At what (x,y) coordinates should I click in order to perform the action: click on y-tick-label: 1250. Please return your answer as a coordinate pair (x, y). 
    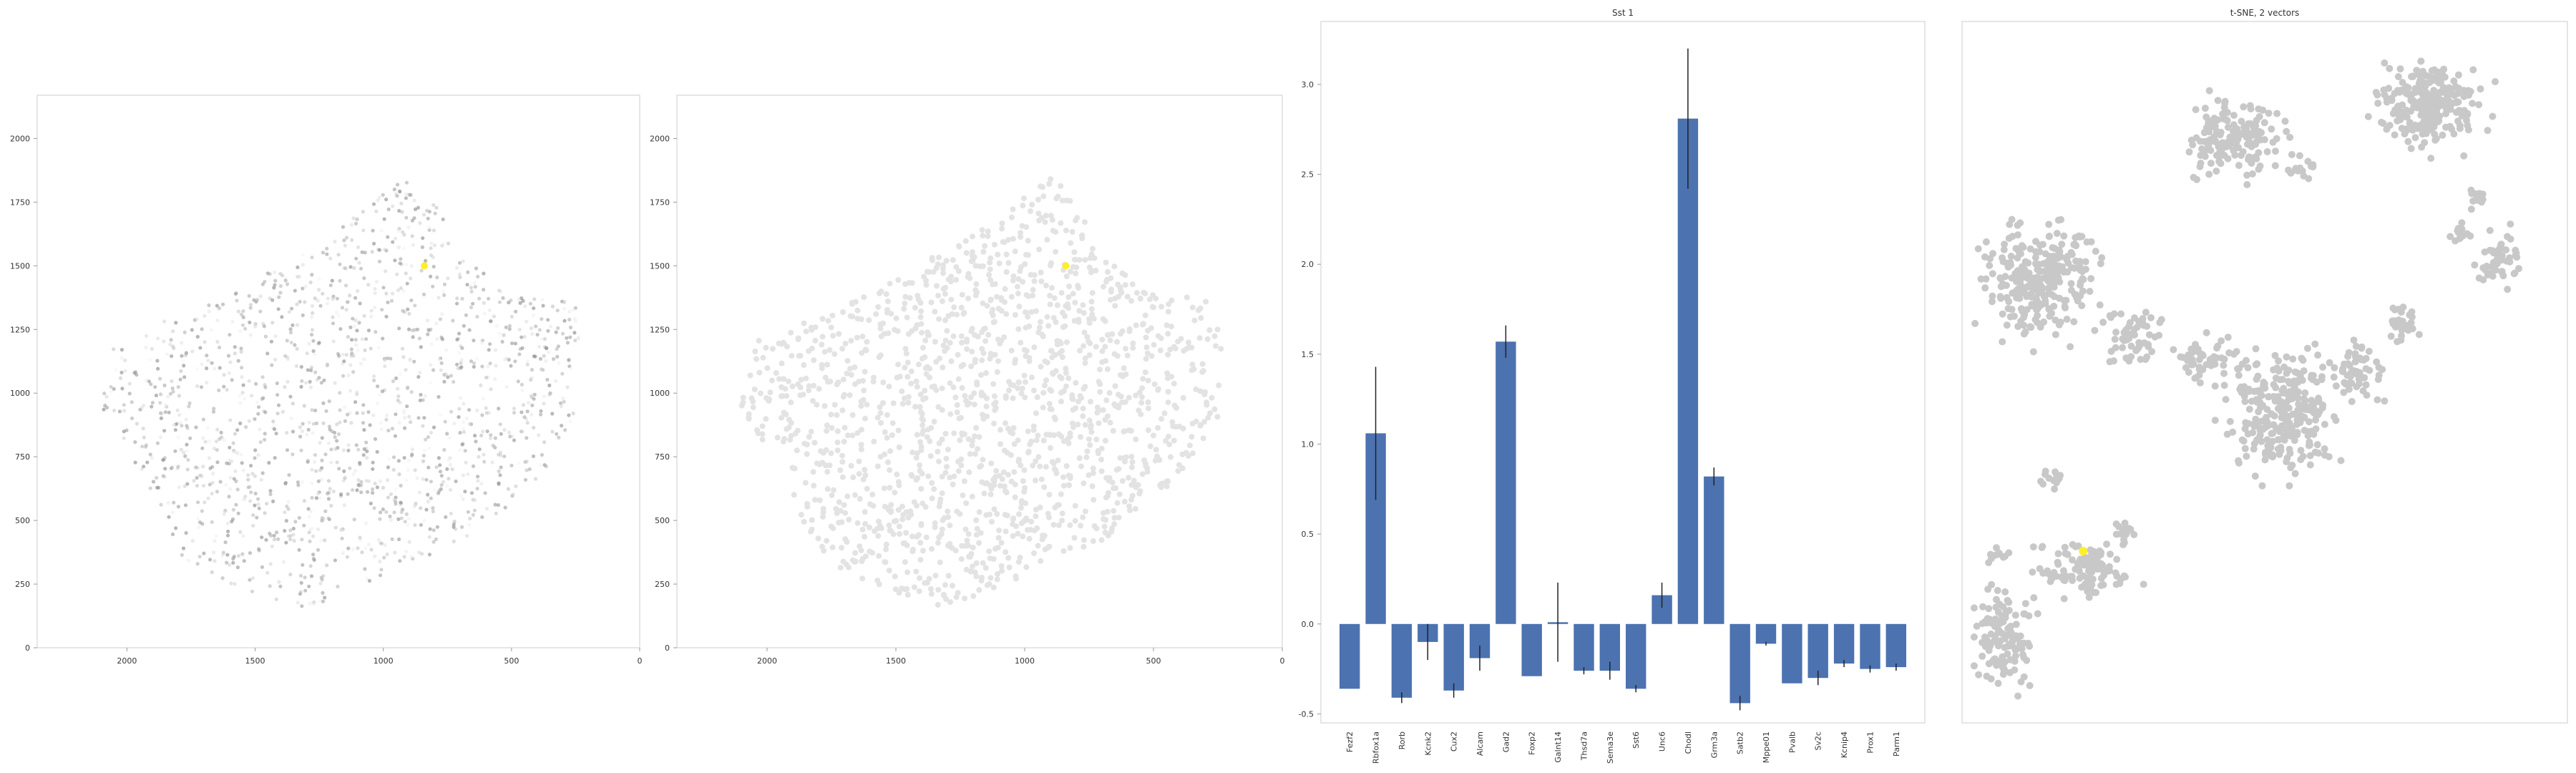
    Looking at the image, I should click on (660, 329).